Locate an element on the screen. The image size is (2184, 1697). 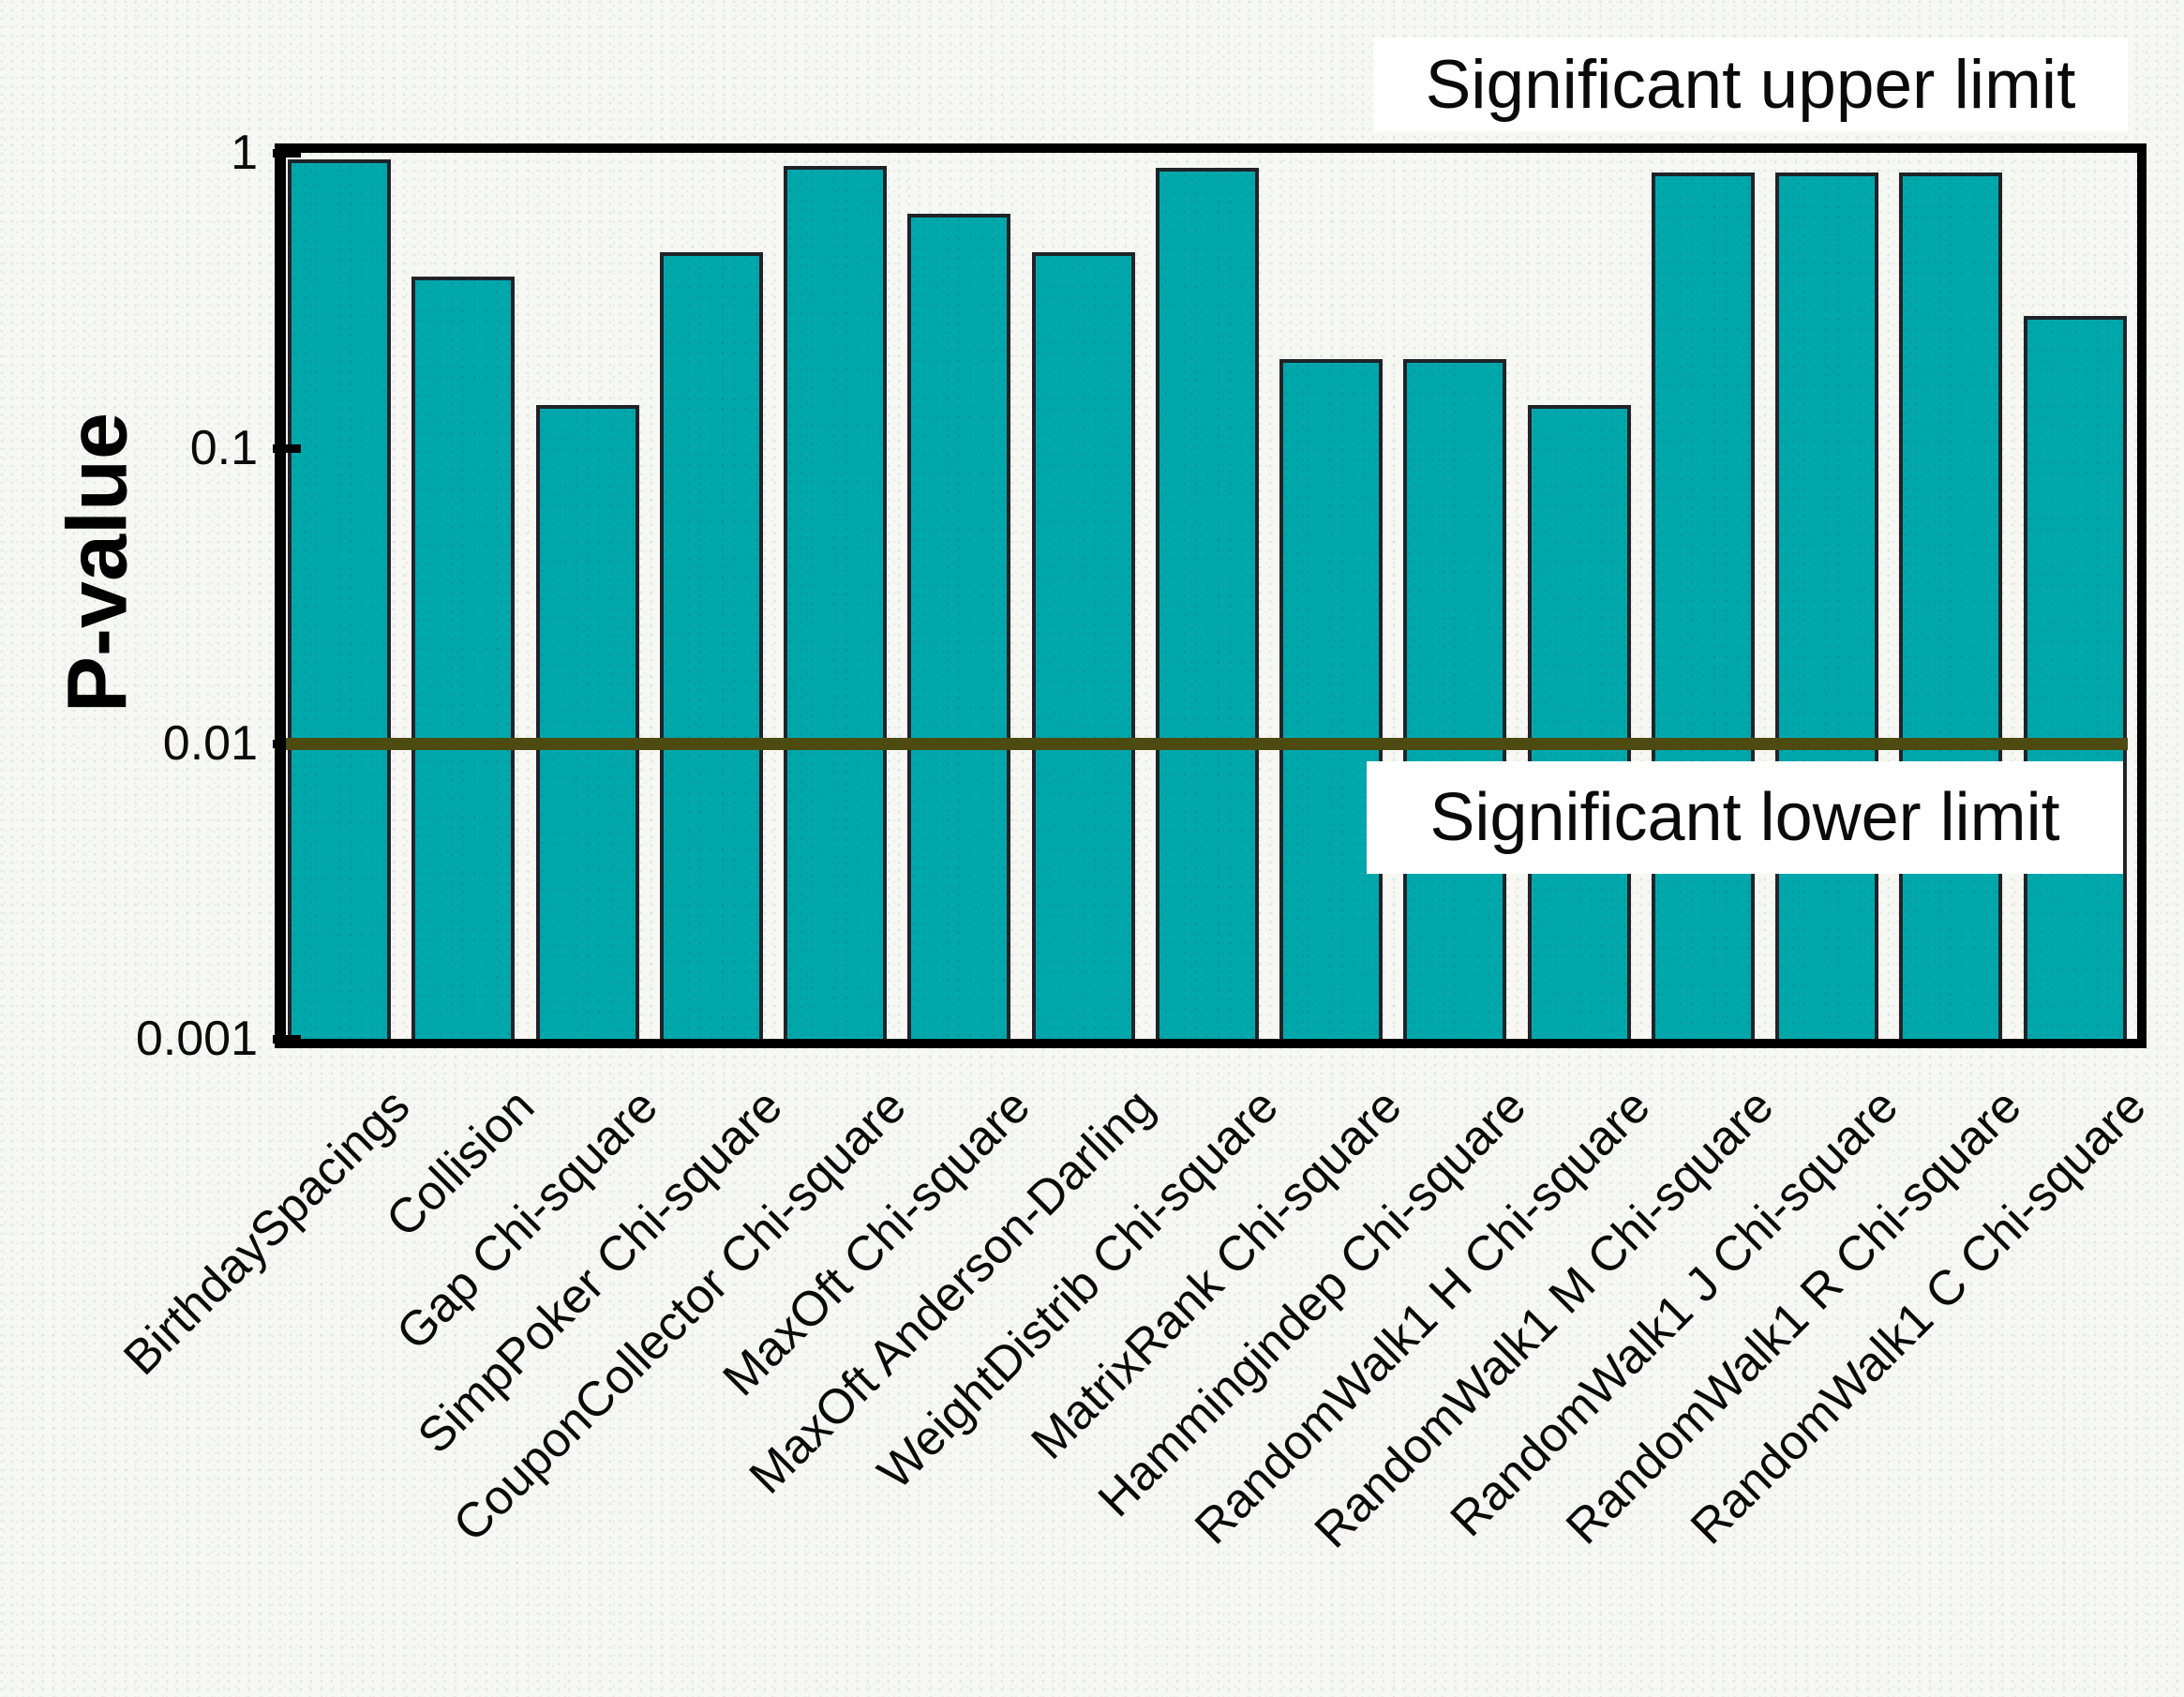
lower-limit-annotation-text: Significant lower limit is located at coordinates (1745, 817).